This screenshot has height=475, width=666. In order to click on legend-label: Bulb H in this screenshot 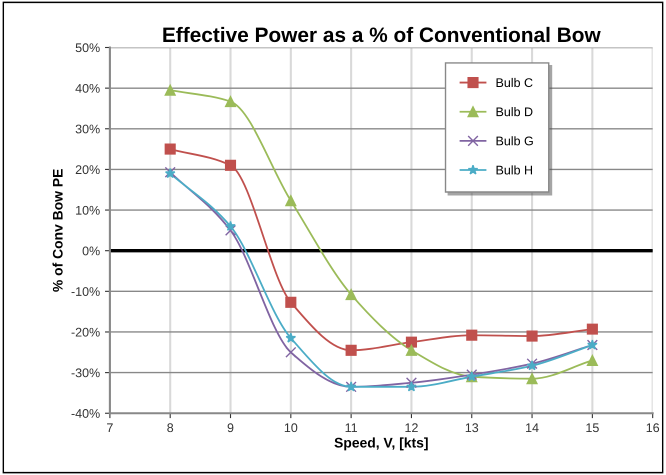, I will do `click(514, 170)`.